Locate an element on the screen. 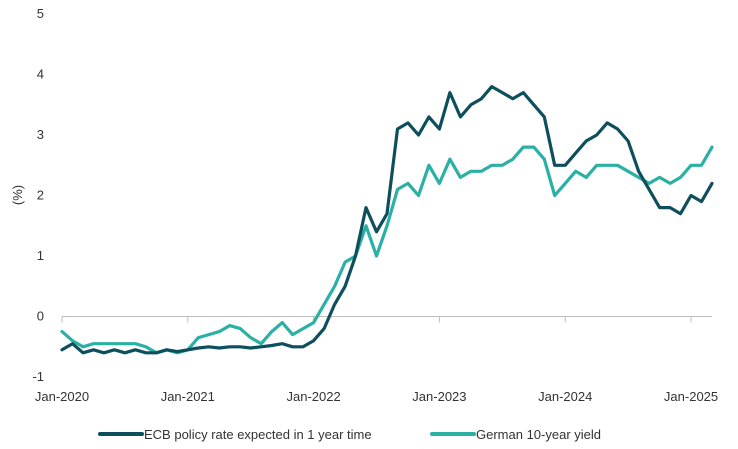 Image resolution: width=738 pixels, height=449 pixels. y-tick-label: 4 is located at coordinates (40, 74).